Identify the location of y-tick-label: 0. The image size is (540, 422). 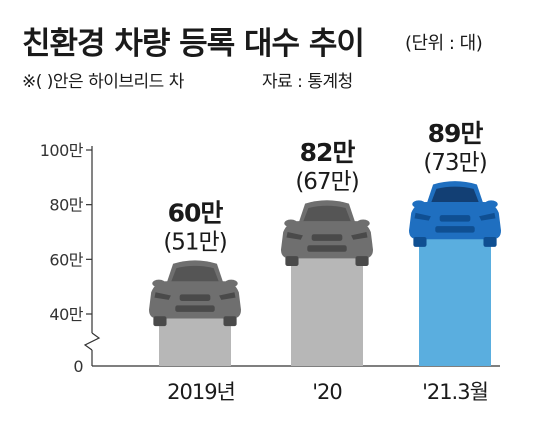
(78, 366).